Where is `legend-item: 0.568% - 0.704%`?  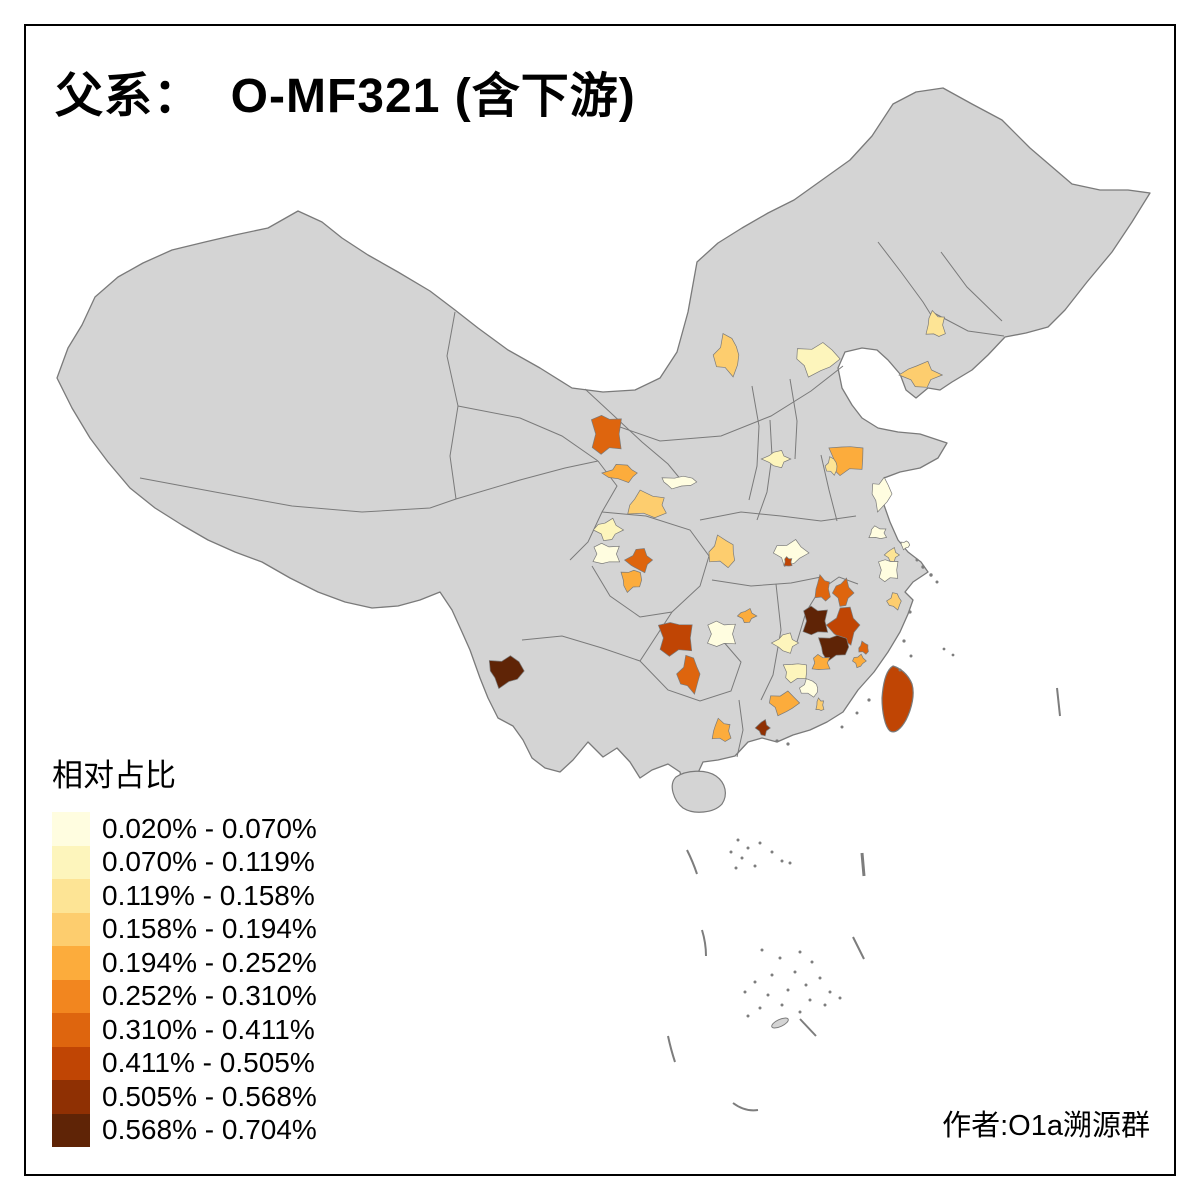 legend-item: 0.568% - 0.704% is located at coordinates (184, 1130).